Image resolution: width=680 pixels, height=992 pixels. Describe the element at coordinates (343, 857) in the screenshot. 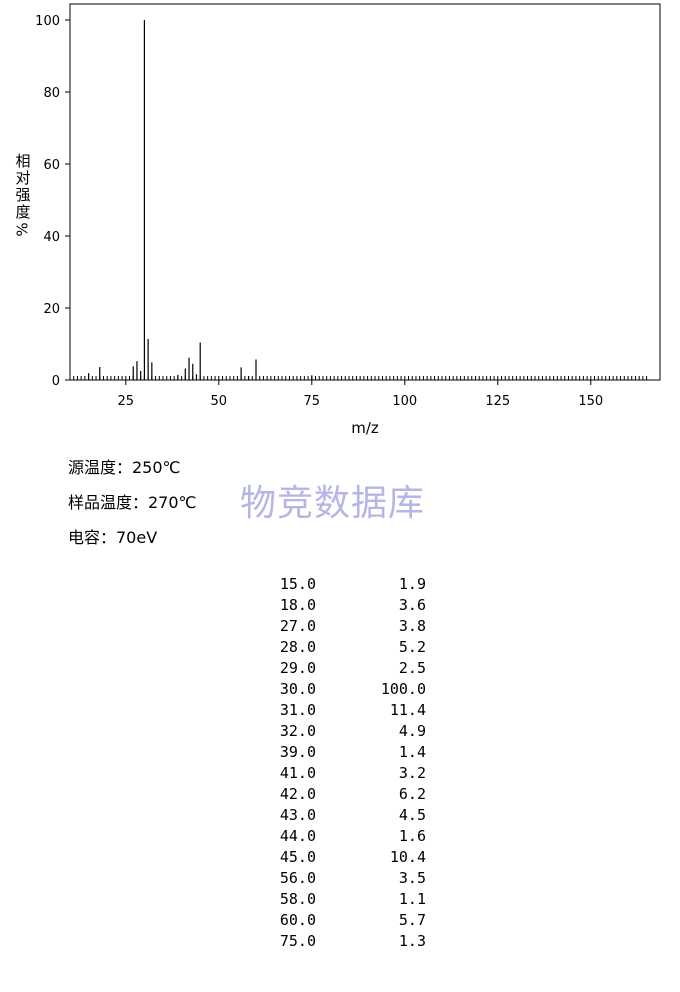

I see `table-row: 45.0 10.4` at that location.